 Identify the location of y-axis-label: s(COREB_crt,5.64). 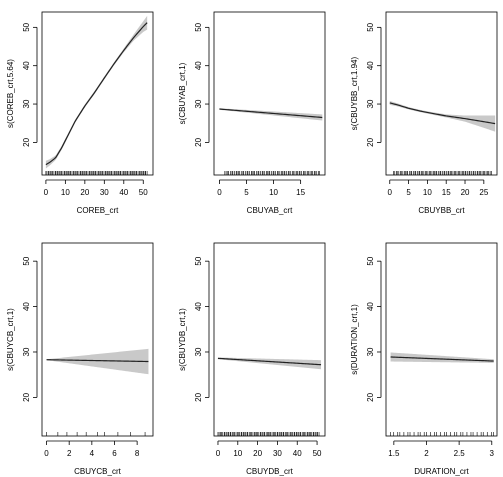
(10, 93).